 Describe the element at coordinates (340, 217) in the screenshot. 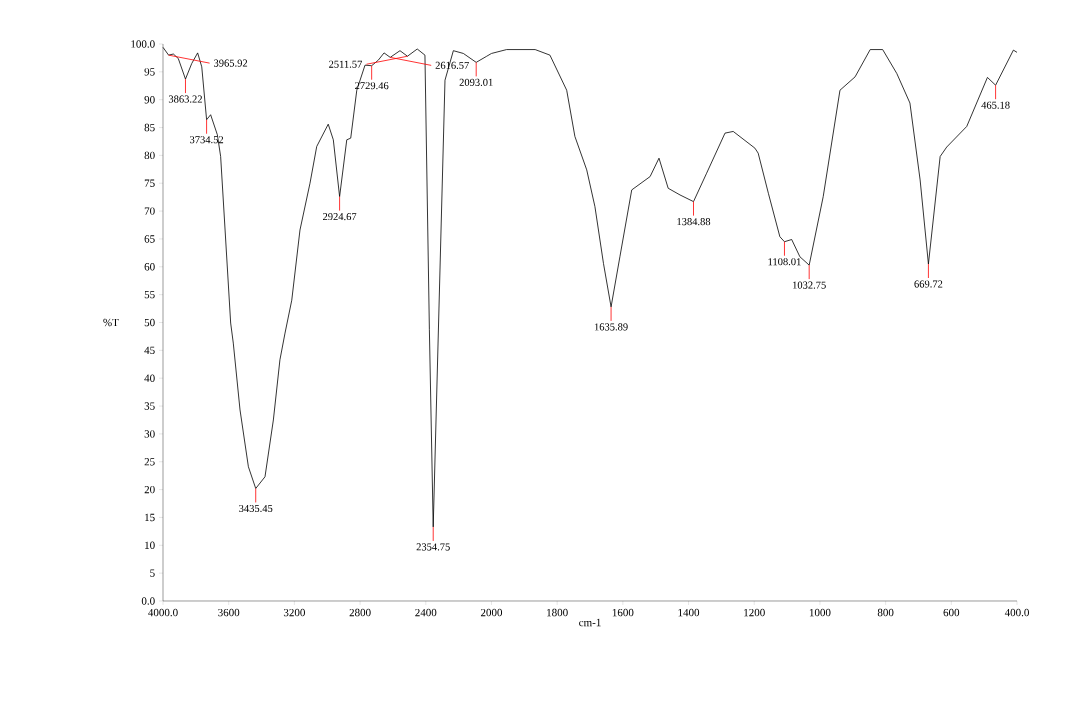

I see `annotation: 2924.67` at that location.